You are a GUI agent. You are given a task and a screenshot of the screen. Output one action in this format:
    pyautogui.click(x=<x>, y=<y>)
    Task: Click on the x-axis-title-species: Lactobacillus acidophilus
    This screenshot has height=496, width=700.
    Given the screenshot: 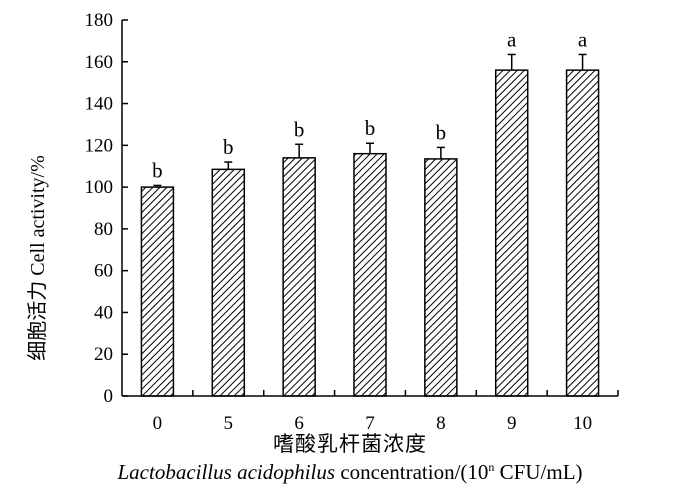 What is the action you would take?
    pyautogui.click(x=226, y=472)
    